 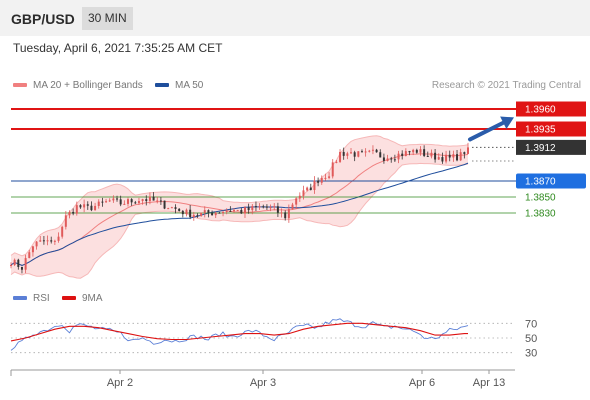 I want to click on level-pivot-1.3870: 1.3870, so click(x=298, y=181).